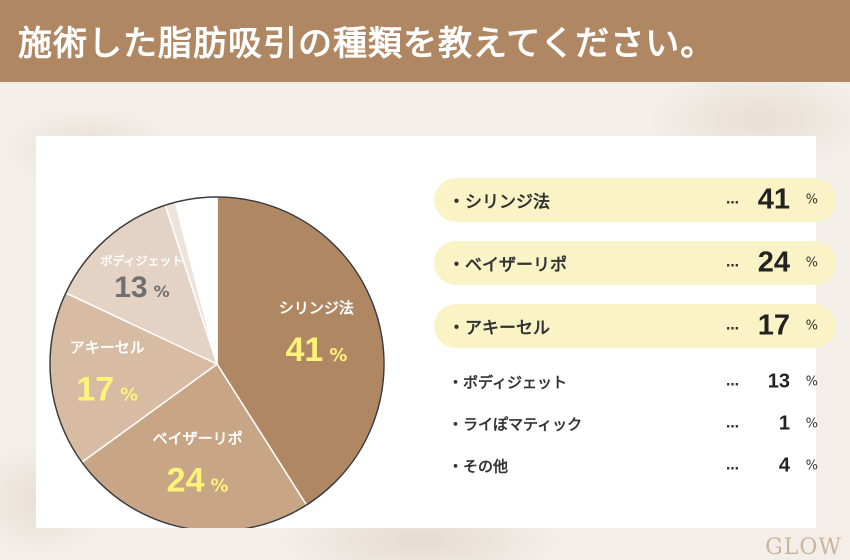  I want to click on legend-item-value: 1, so click(784, 423).